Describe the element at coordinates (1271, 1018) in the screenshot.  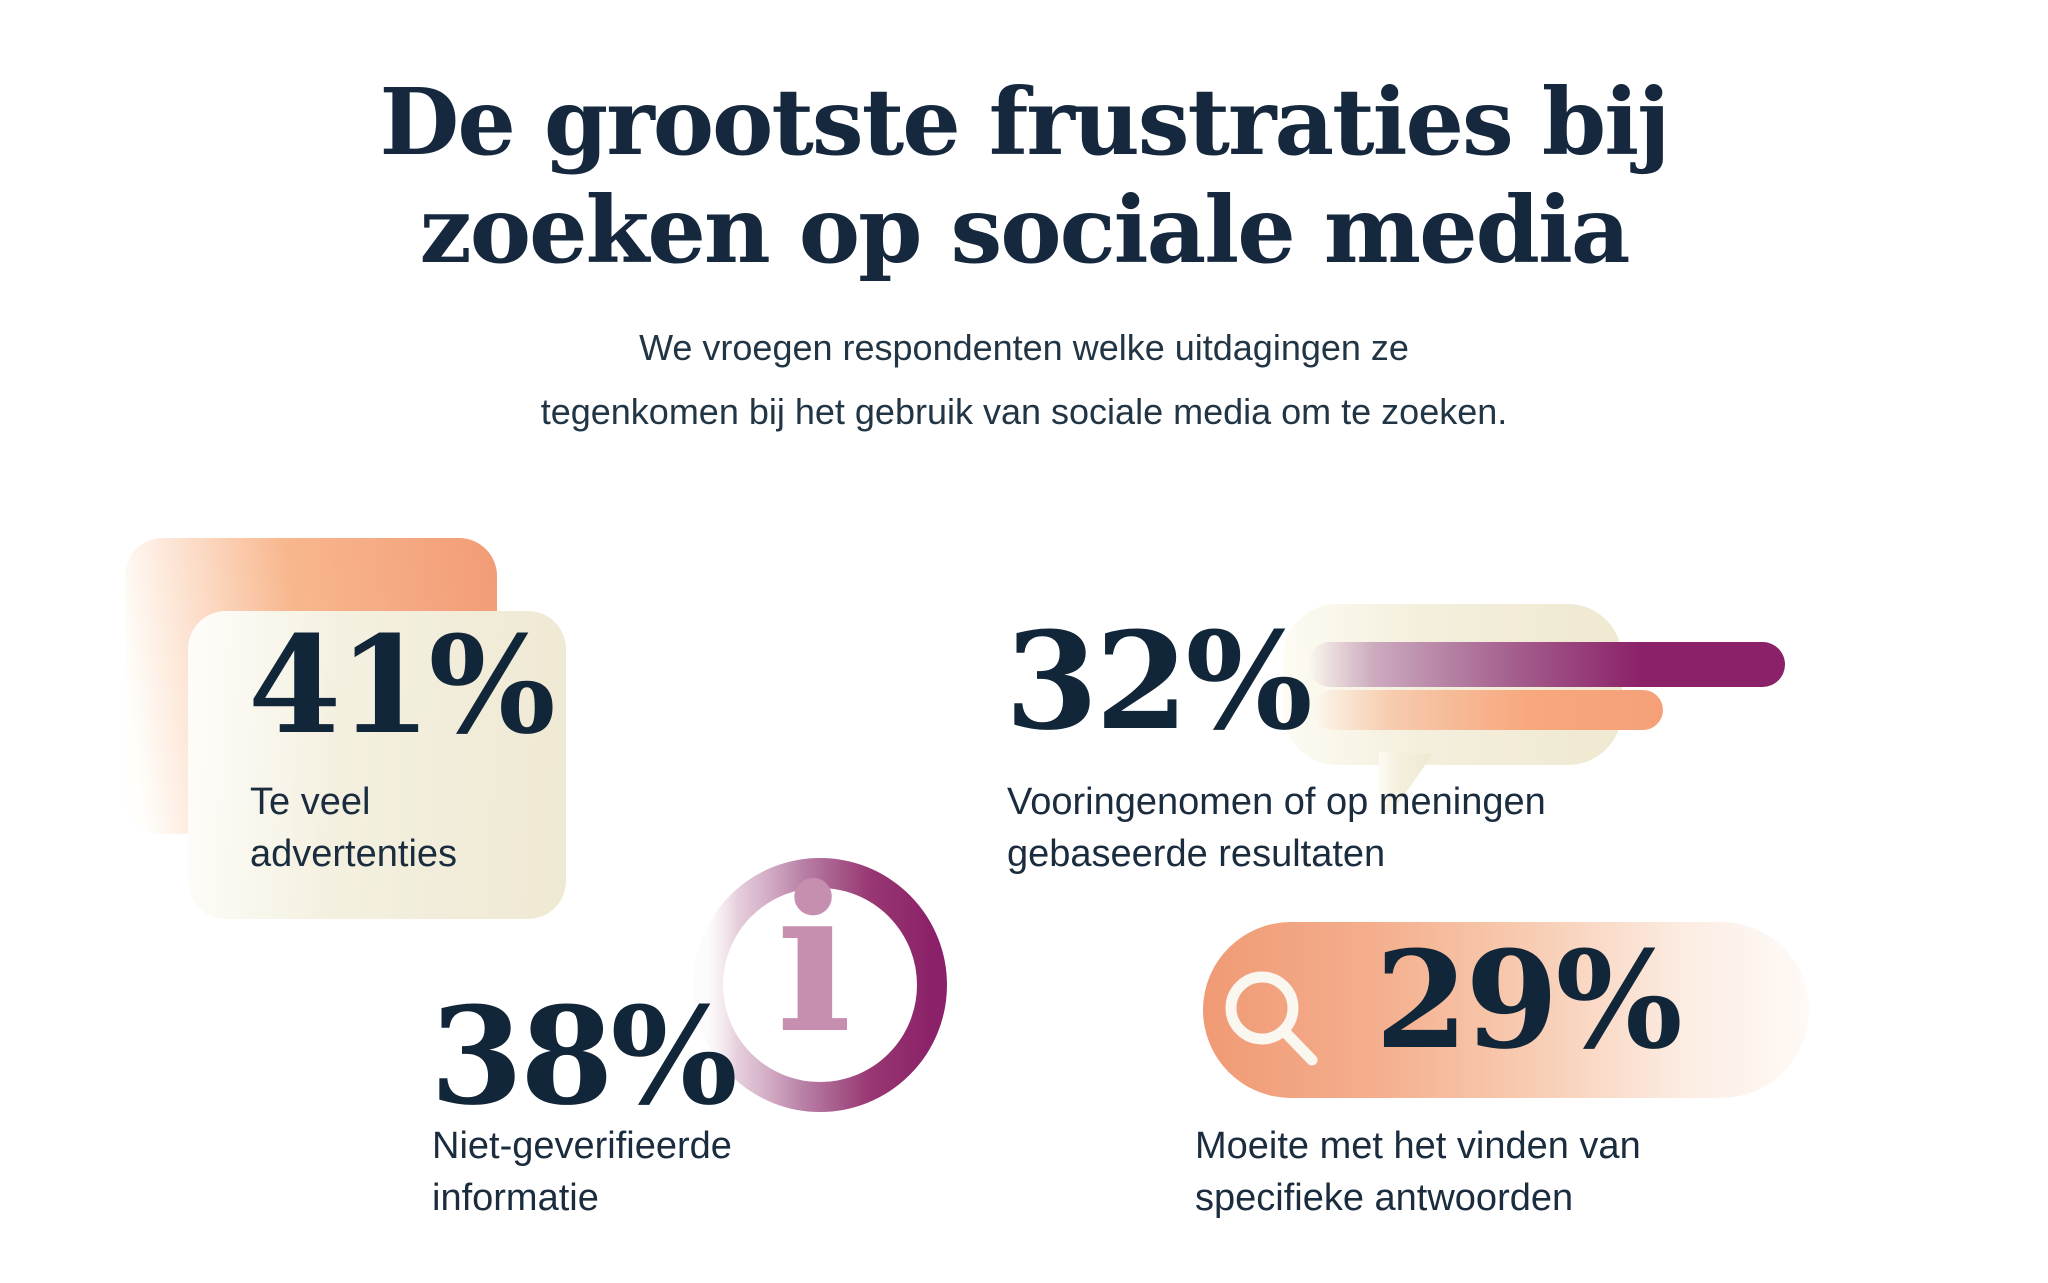
I see `search-icon` at that location.